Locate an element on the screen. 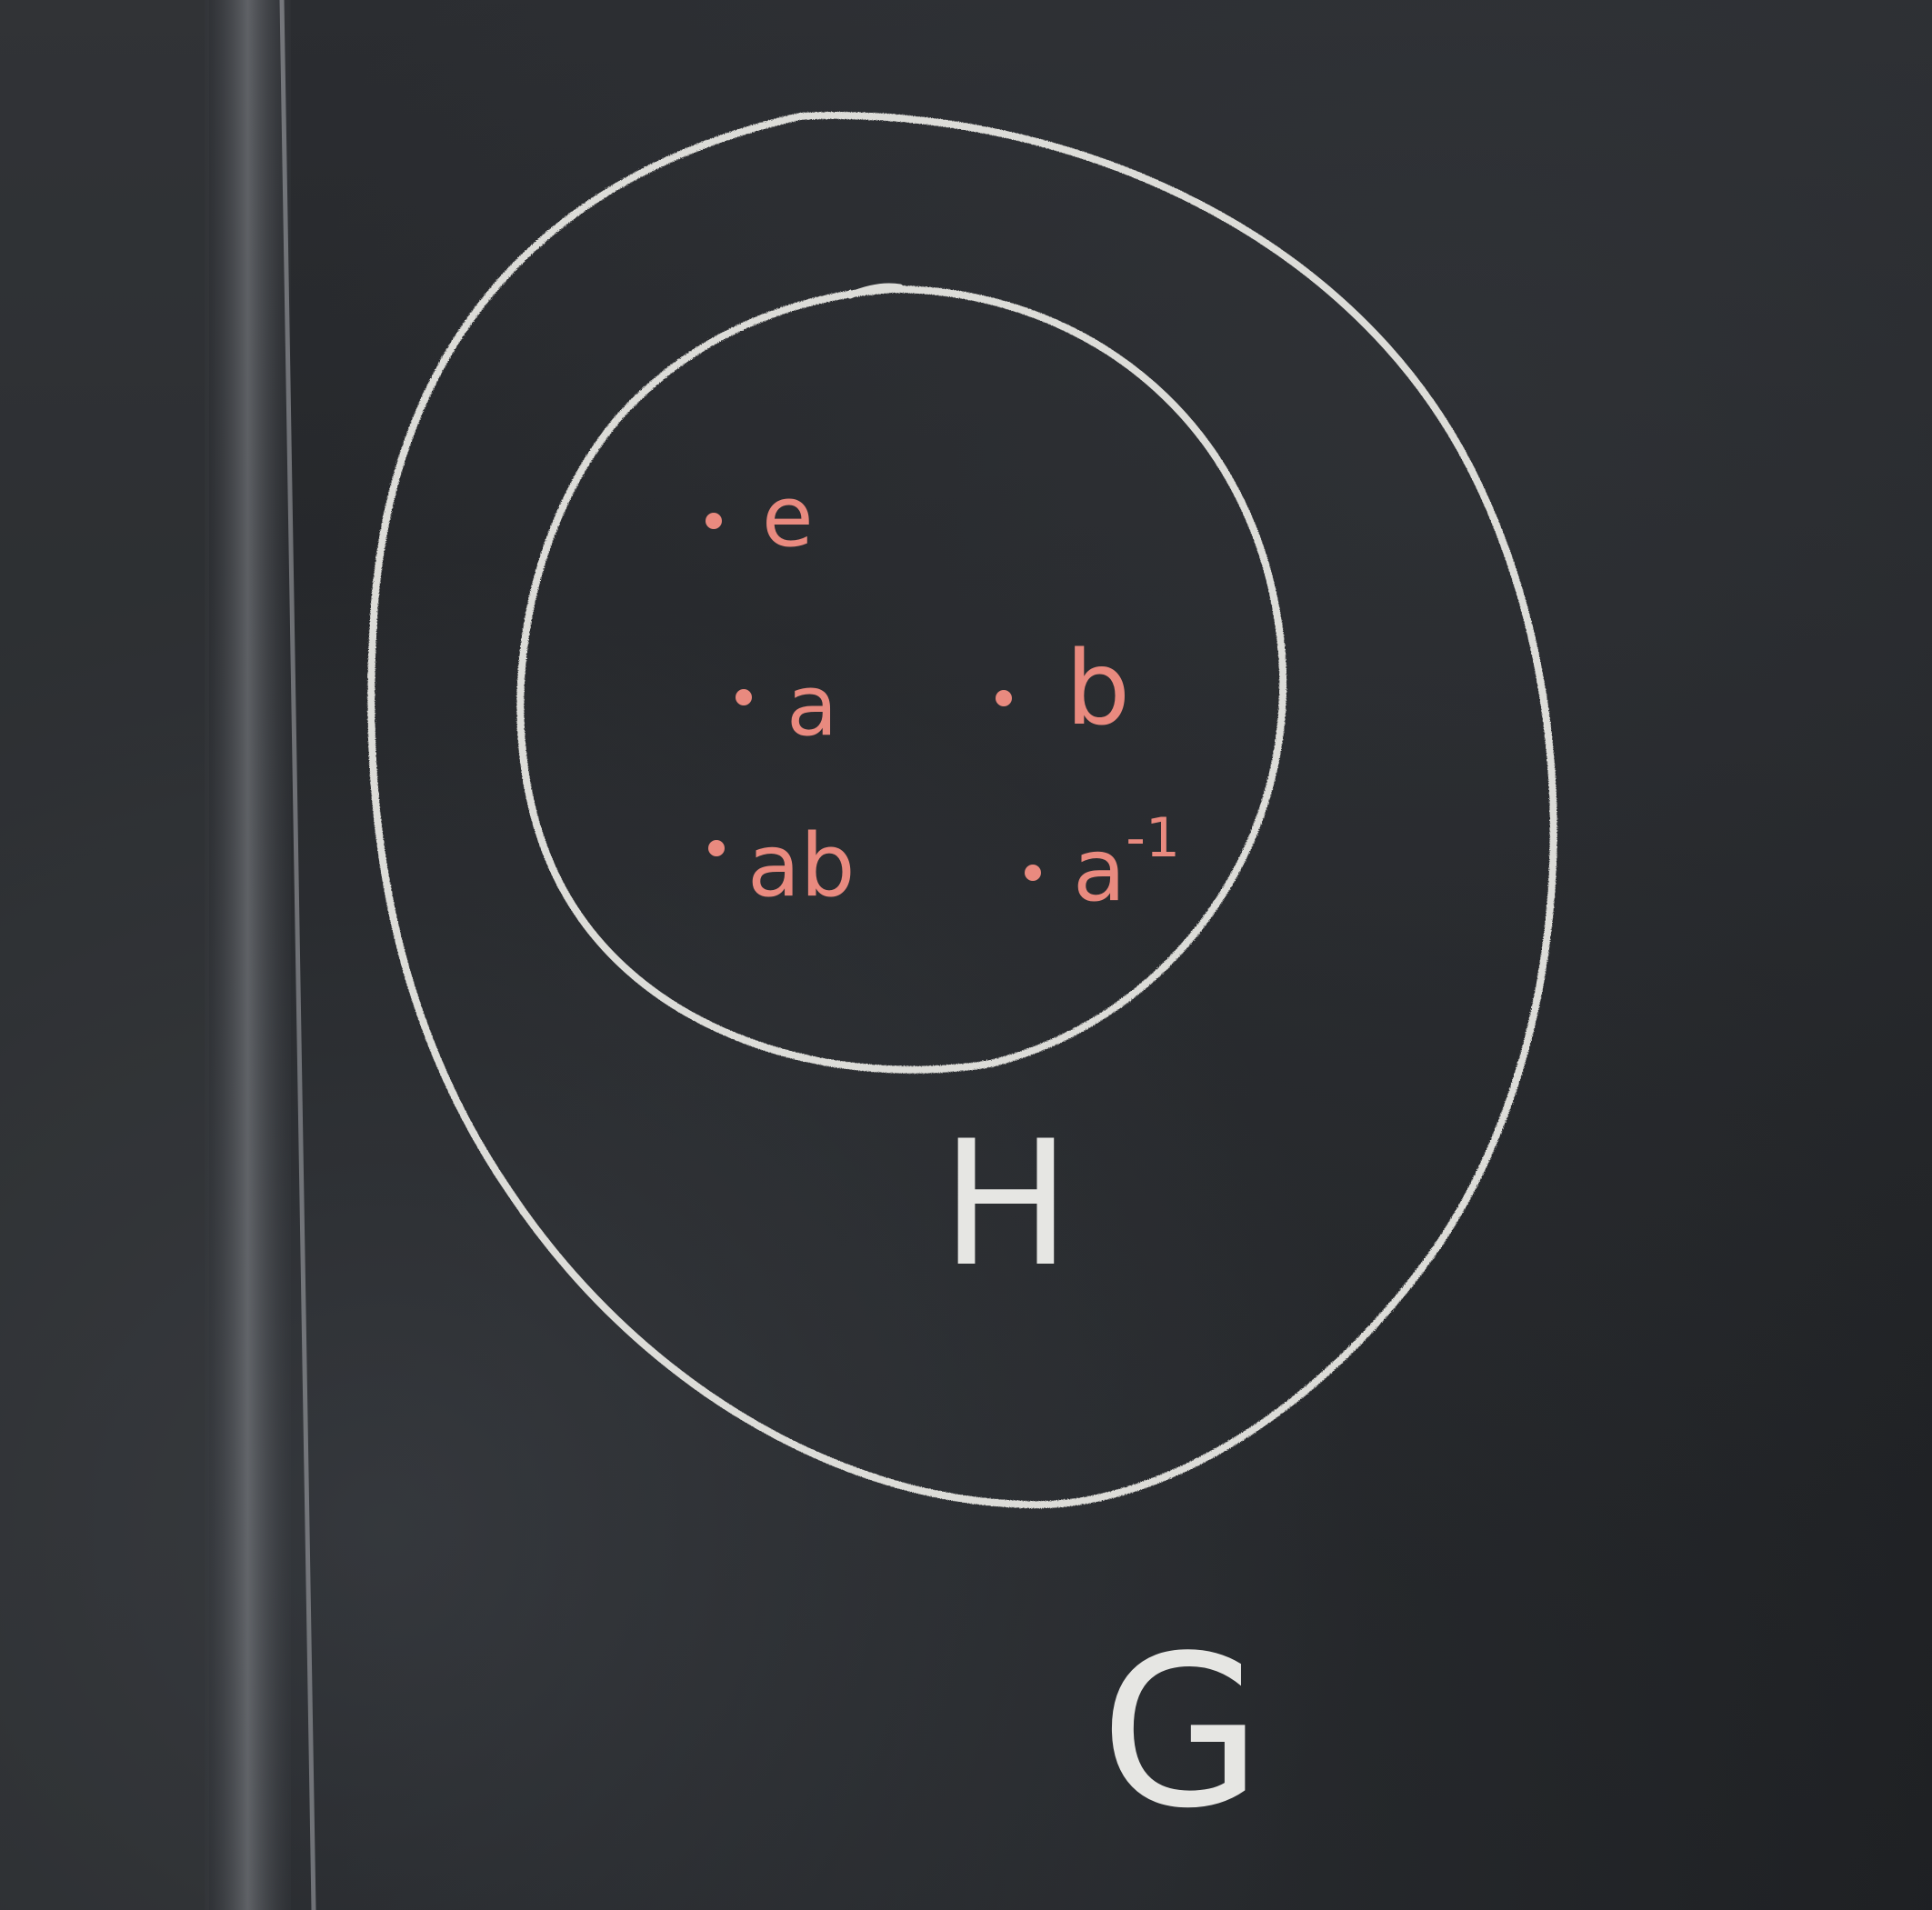 The width and height of the screenshot is (1932, 1910). element-dot-a-inverse is located at coordinates (1033, 873).